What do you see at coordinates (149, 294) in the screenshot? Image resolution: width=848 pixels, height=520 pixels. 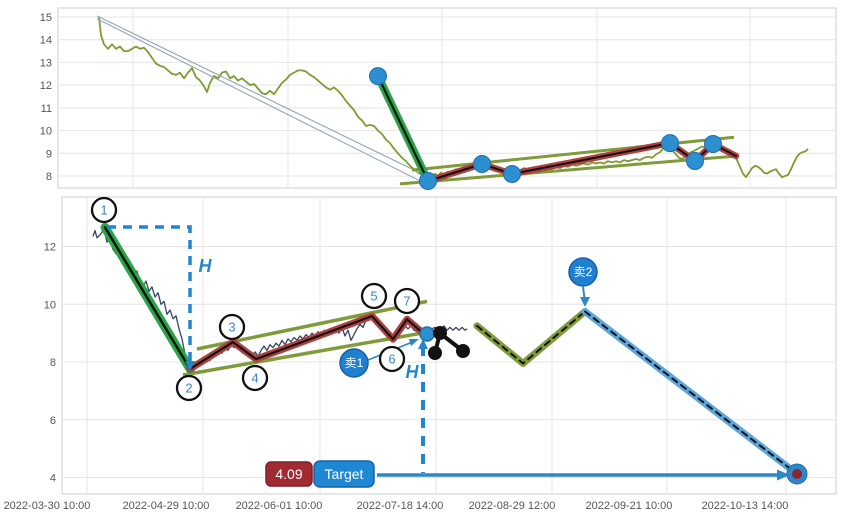 I see `measure-h1-dashed-line` at bounding box center [149, 294].